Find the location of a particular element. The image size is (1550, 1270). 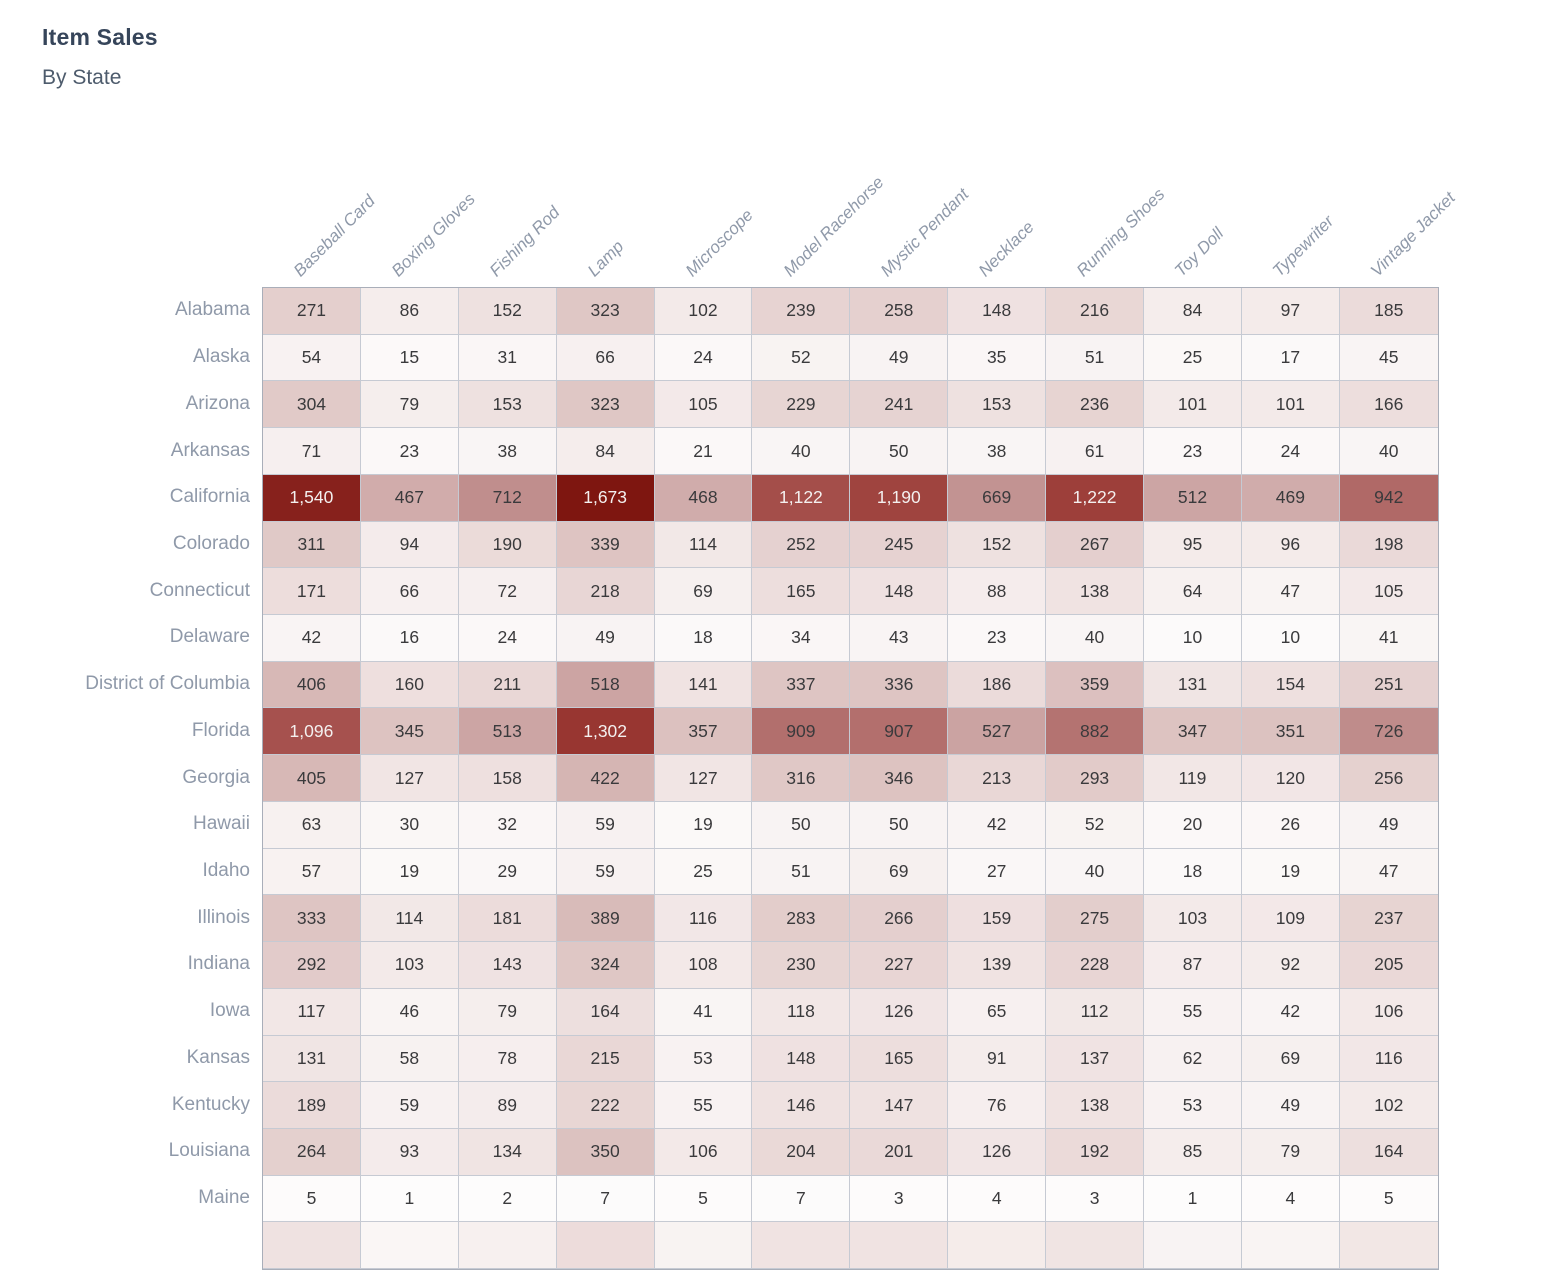

heatmap-cell: 15 is located at coordinates (409, 358).